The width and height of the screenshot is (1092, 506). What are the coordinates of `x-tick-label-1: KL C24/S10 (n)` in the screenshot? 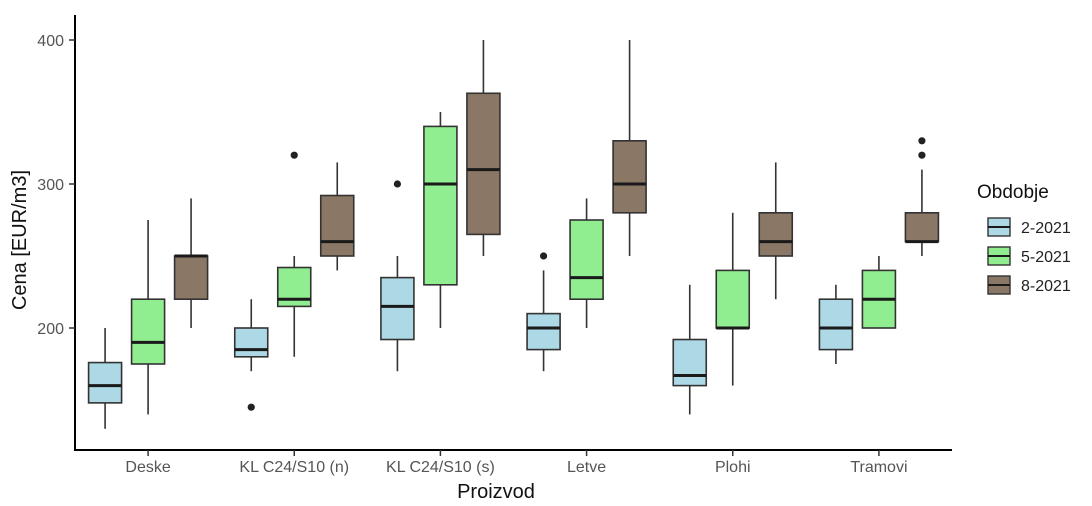 It's located at (294, 467).